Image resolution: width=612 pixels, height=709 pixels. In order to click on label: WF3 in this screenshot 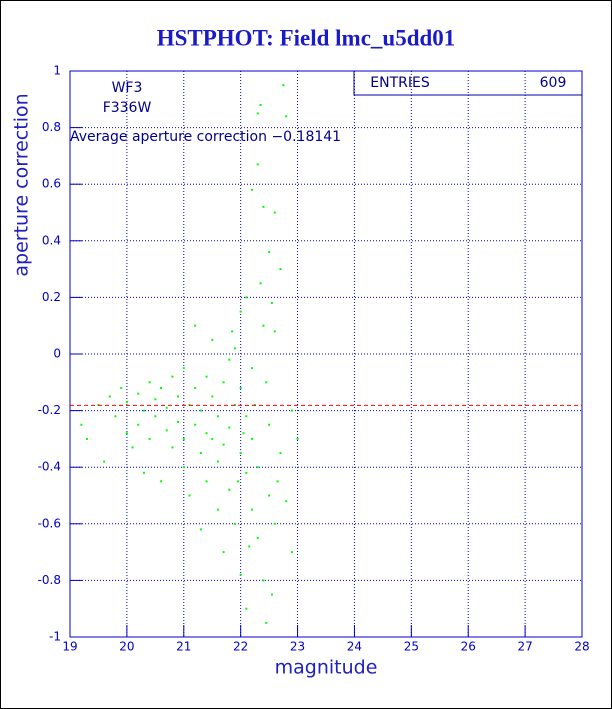, I will do `click(127, 88)`.